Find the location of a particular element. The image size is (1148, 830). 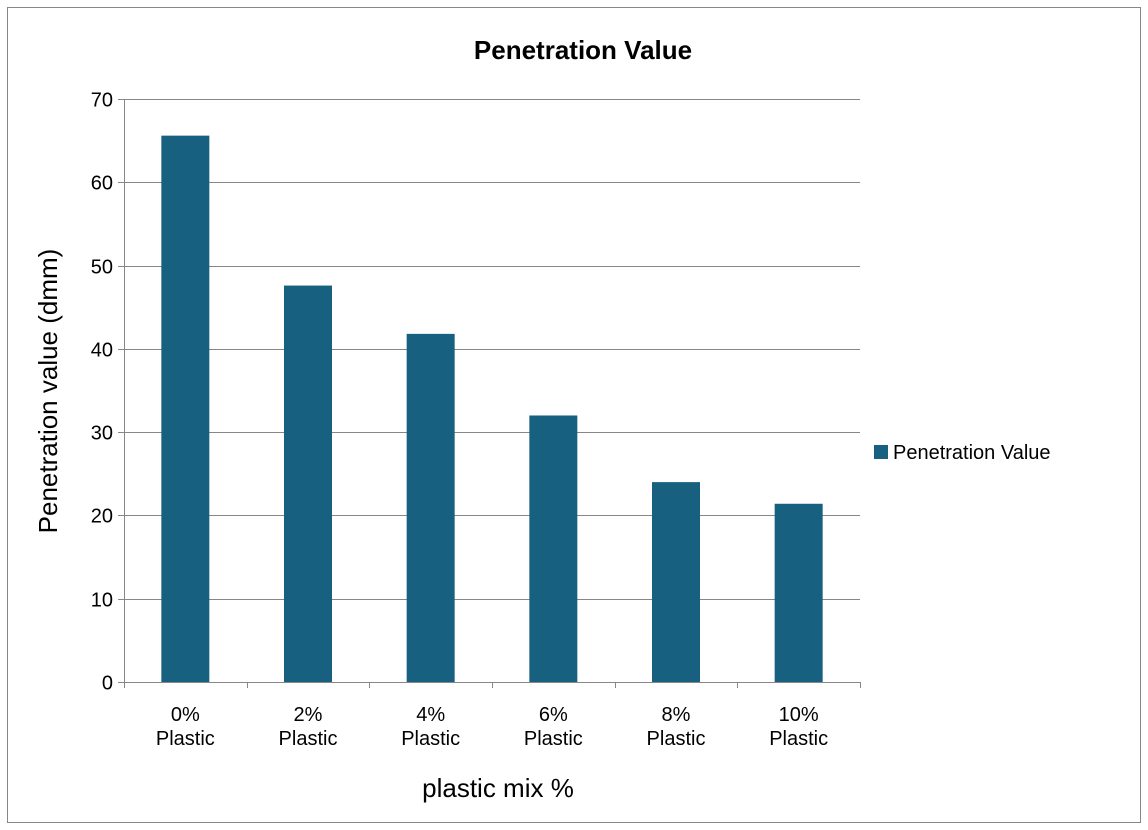

x-tick-label: 8% Plastic is located at coordinates (676, 727).